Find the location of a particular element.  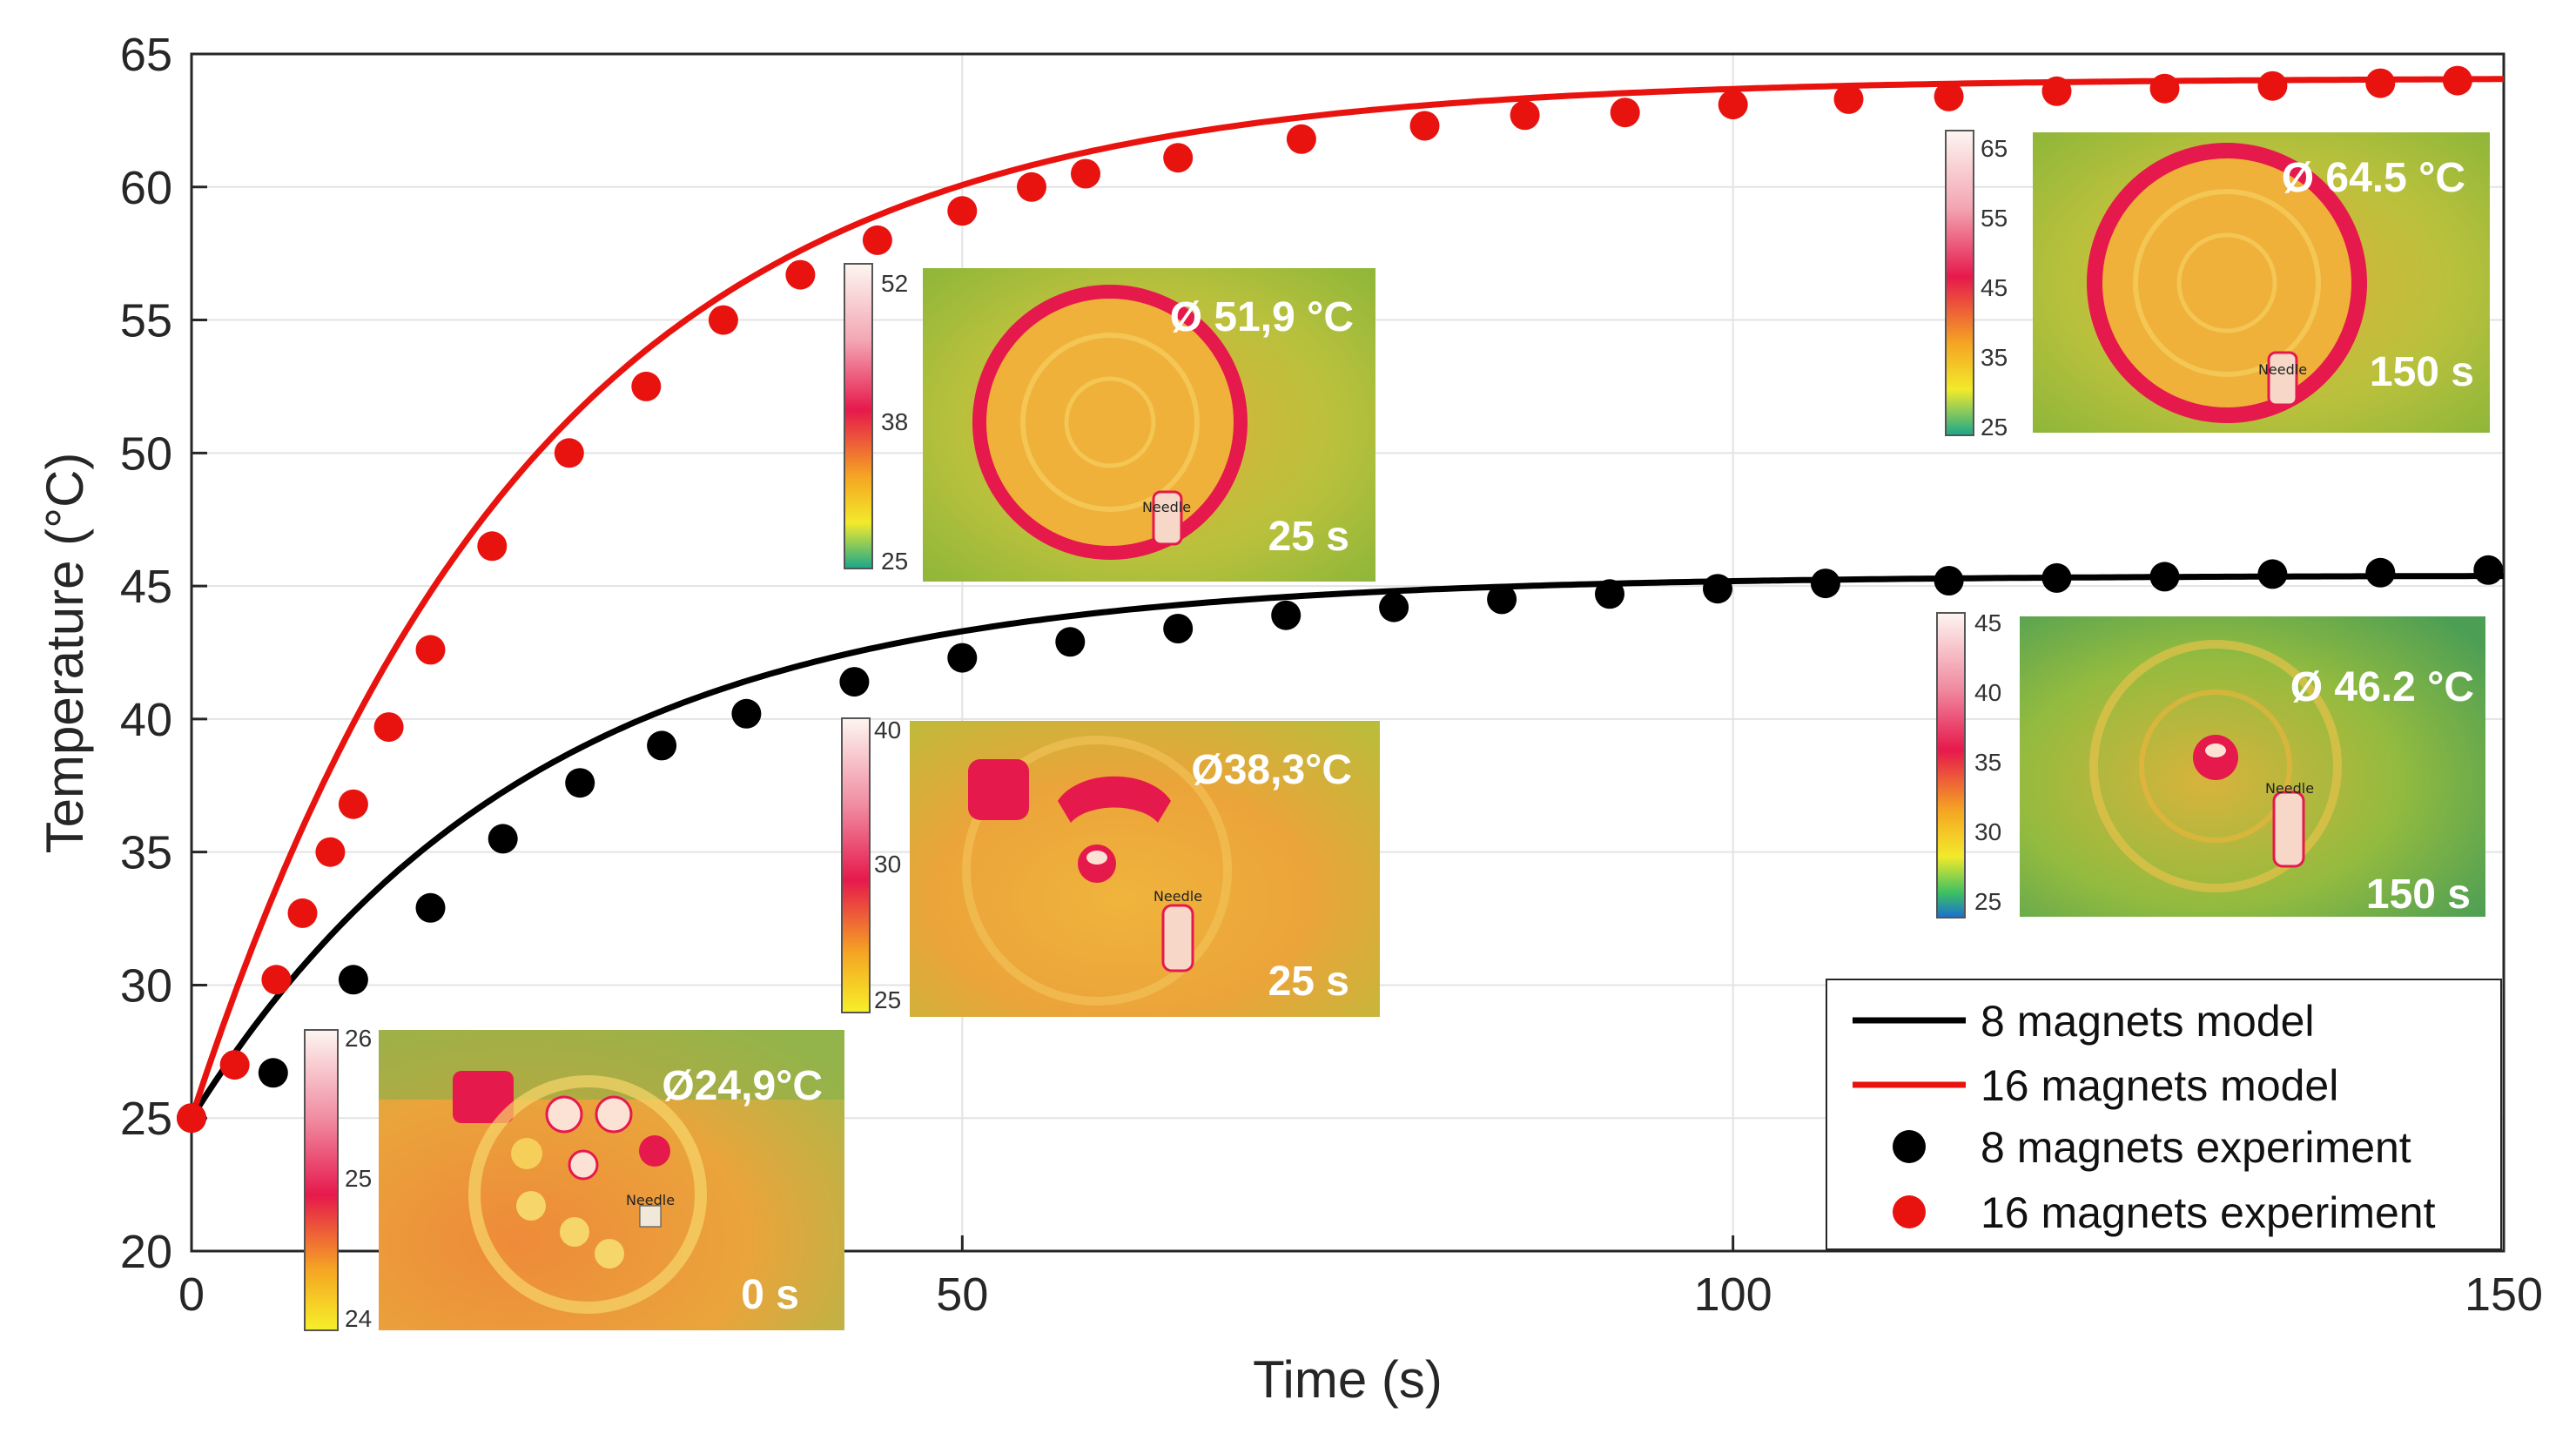

scale-tick: 35 is located at coordinates (1994, 357).